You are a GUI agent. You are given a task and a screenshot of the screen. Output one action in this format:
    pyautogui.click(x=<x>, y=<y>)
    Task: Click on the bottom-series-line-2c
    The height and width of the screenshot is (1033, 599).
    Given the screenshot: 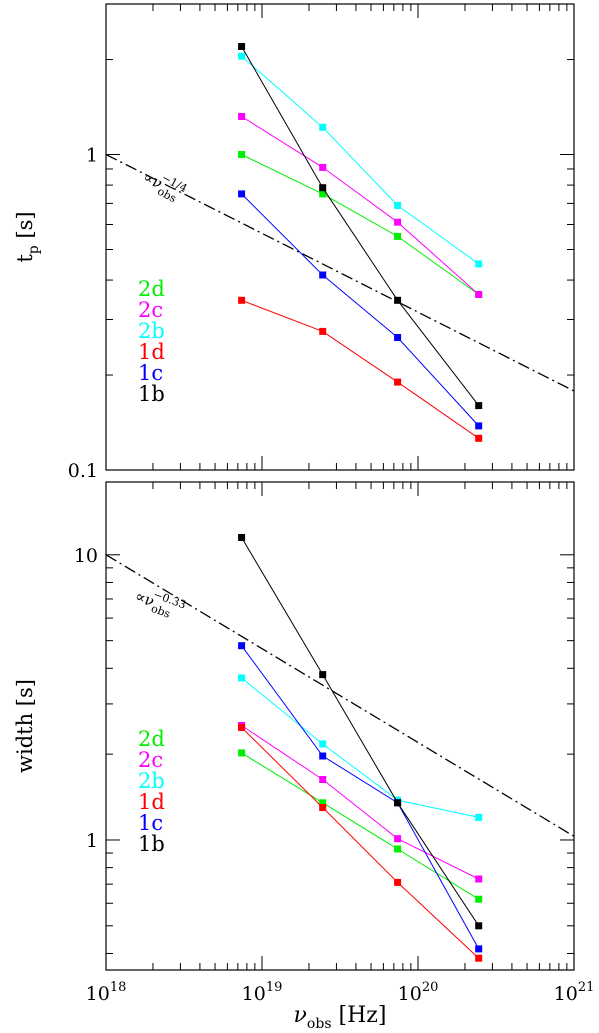 What is the action you would take?
    pyautogui.click(x=360, y=802)
    